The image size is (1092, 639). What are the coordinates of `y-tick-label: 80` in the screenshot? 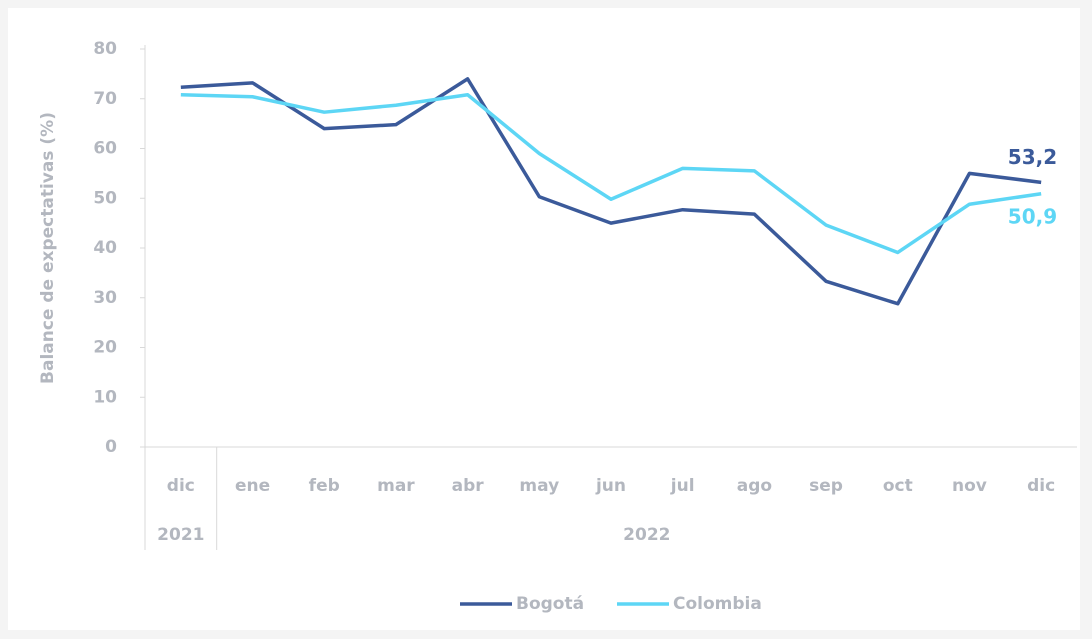 It's located at (105, 49).